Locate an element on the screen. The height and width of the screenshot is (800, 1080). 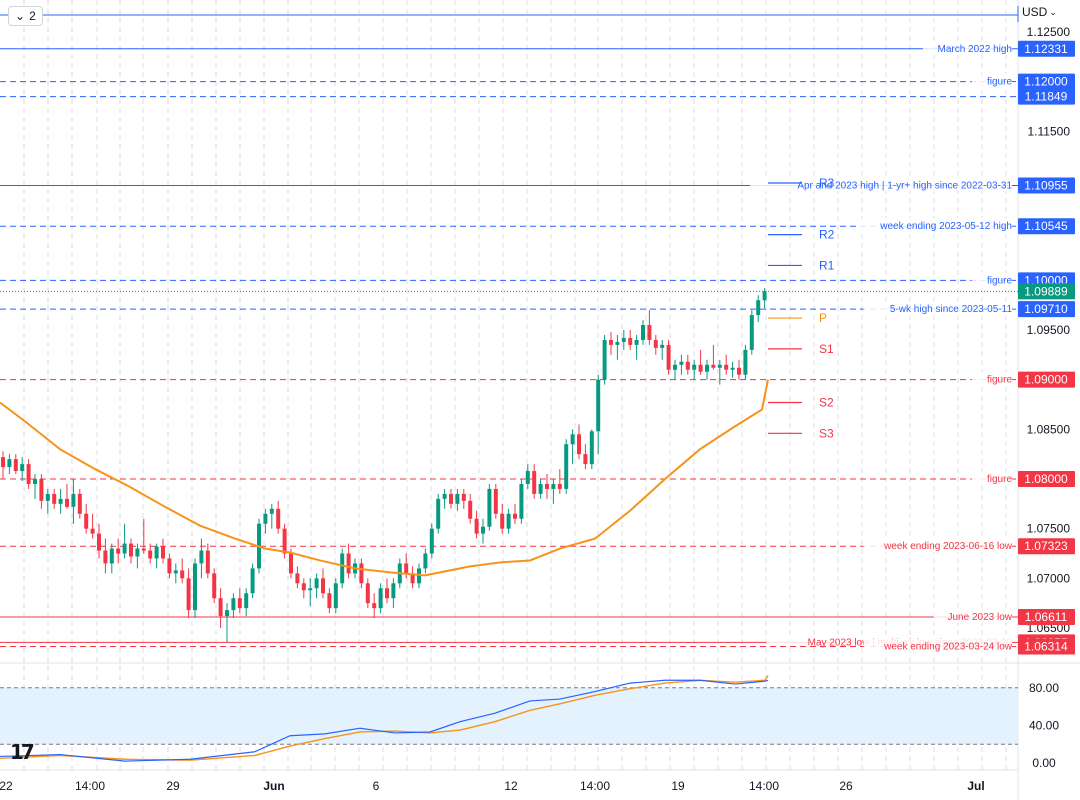
oscillator-tick-label: 80.00 is located at coordinates (1044, 688).